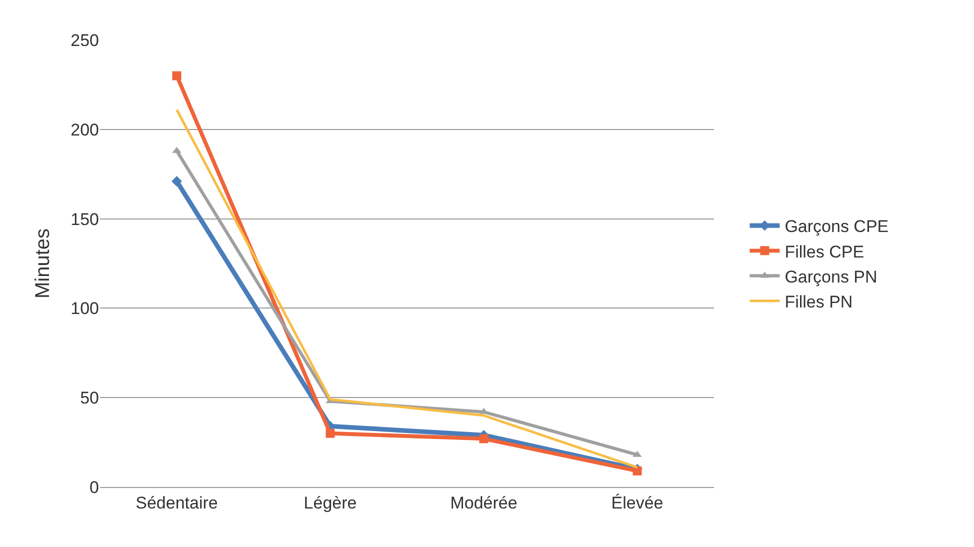 This screenshot has width=974, height=547. Describe the element at coordinates (84, 308) in the screenshot. I see `y-tick-label: 100` at that location.